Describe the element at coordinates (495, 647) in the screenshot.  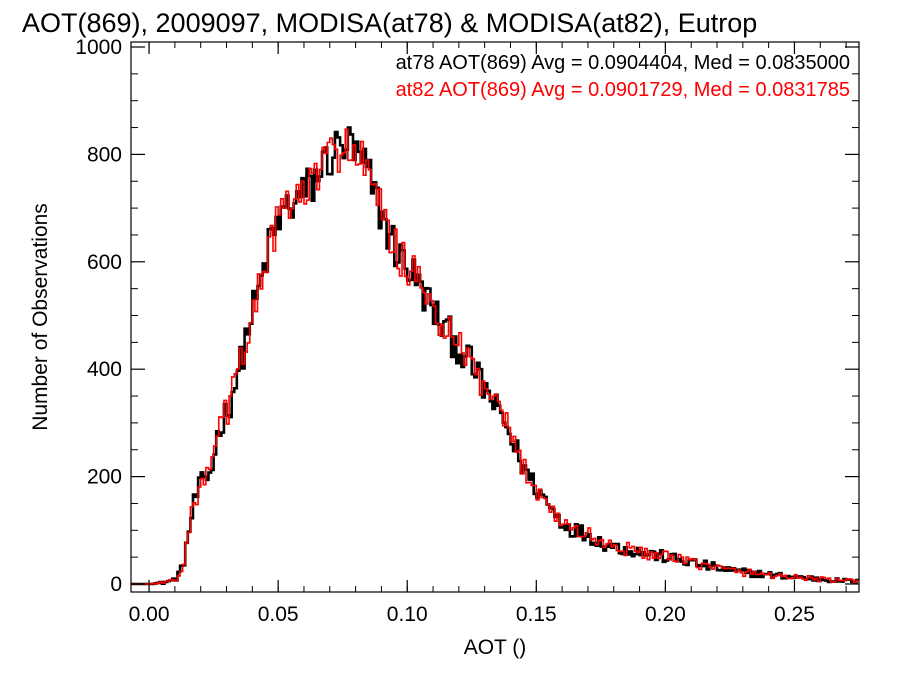
I see `x-axis-label: AOT ()` at that location.